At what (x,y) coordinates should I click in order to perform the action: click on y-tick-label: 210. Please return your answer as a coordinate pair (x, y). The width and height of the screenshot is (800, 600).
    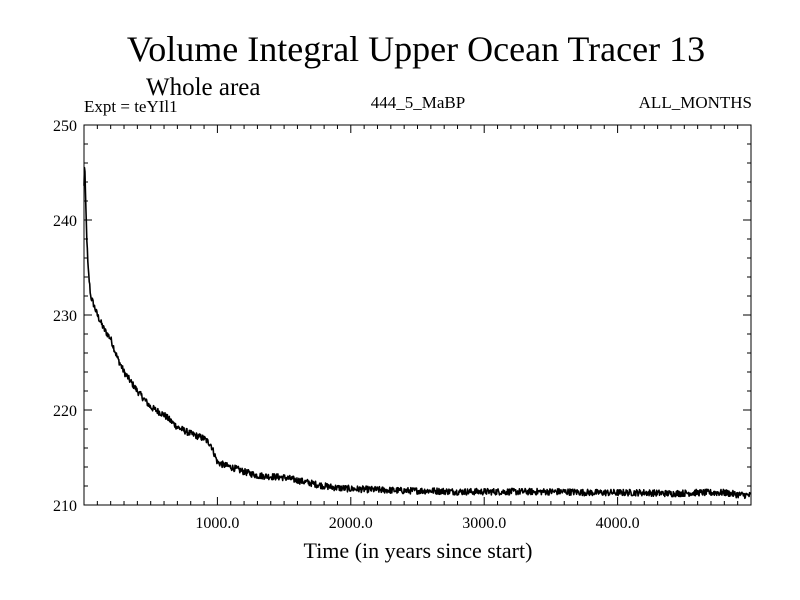
    Looking at the image, I should click on (65, 506).